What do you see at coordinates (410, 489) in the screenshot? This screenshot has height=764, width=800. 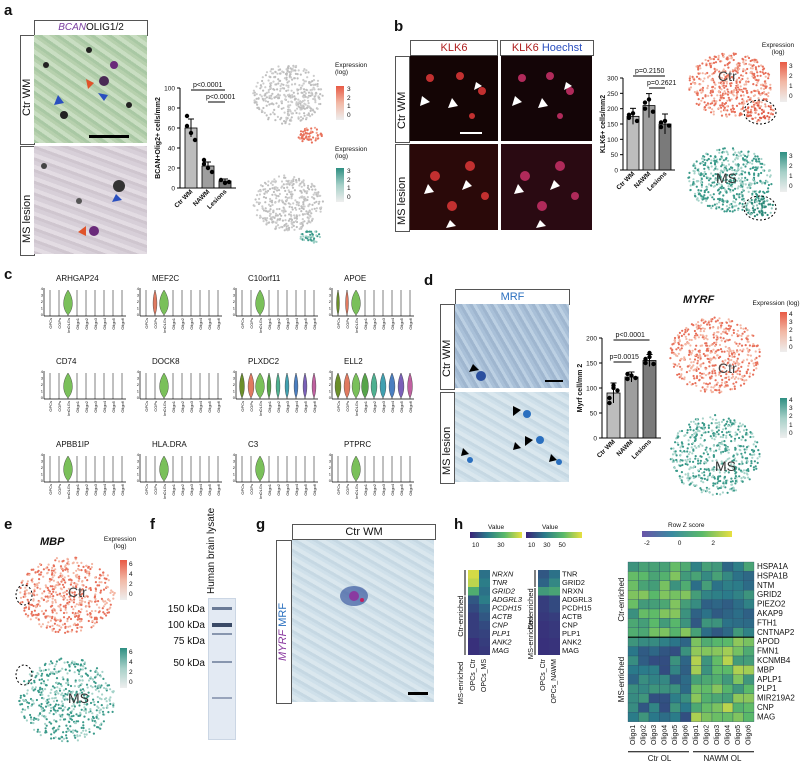 I see `x-tick-label: Oligo6` at bounding box center [410, 489].